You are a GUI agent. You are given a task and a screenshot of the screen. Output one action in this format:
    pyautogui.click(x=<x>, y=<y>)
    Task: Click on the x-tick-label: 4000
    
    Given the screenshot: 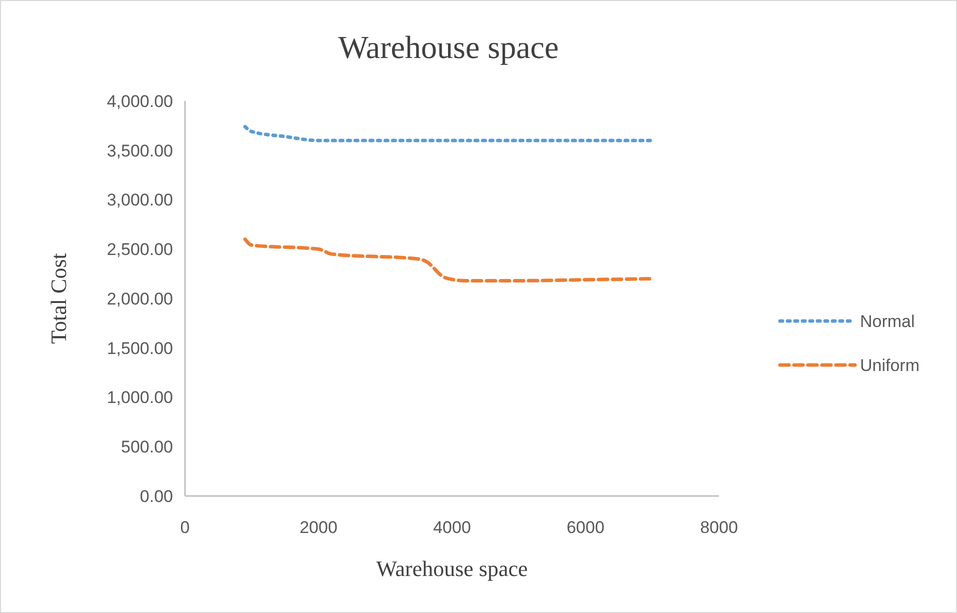 What is the action you would take?
    pyautogui.click(x=452, y=527)
    